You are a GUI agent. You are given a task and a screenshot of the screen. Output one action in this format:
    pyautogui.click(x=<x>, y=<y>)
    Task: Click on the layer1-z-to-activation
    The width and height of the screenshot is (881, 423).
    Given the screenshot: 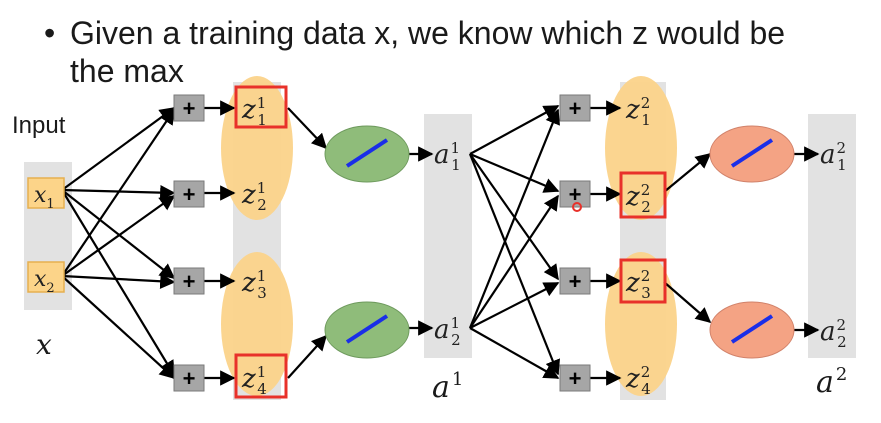 What is the action you would take?
    pyautogui.click(x=307, y=243)
    